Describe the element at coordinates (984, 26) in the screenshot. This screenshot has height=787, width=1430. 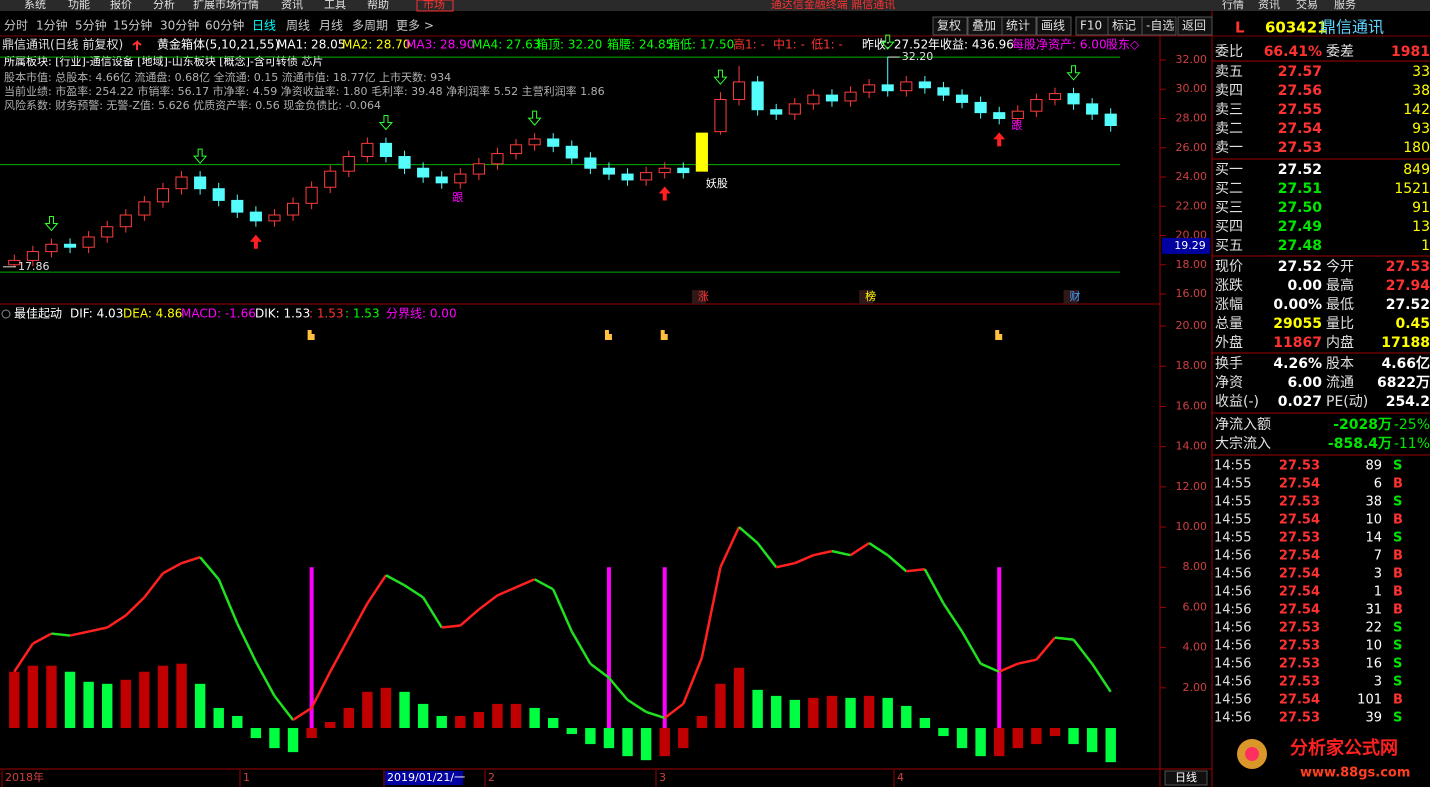
I see `toolbar-button: 叠加` at that location.